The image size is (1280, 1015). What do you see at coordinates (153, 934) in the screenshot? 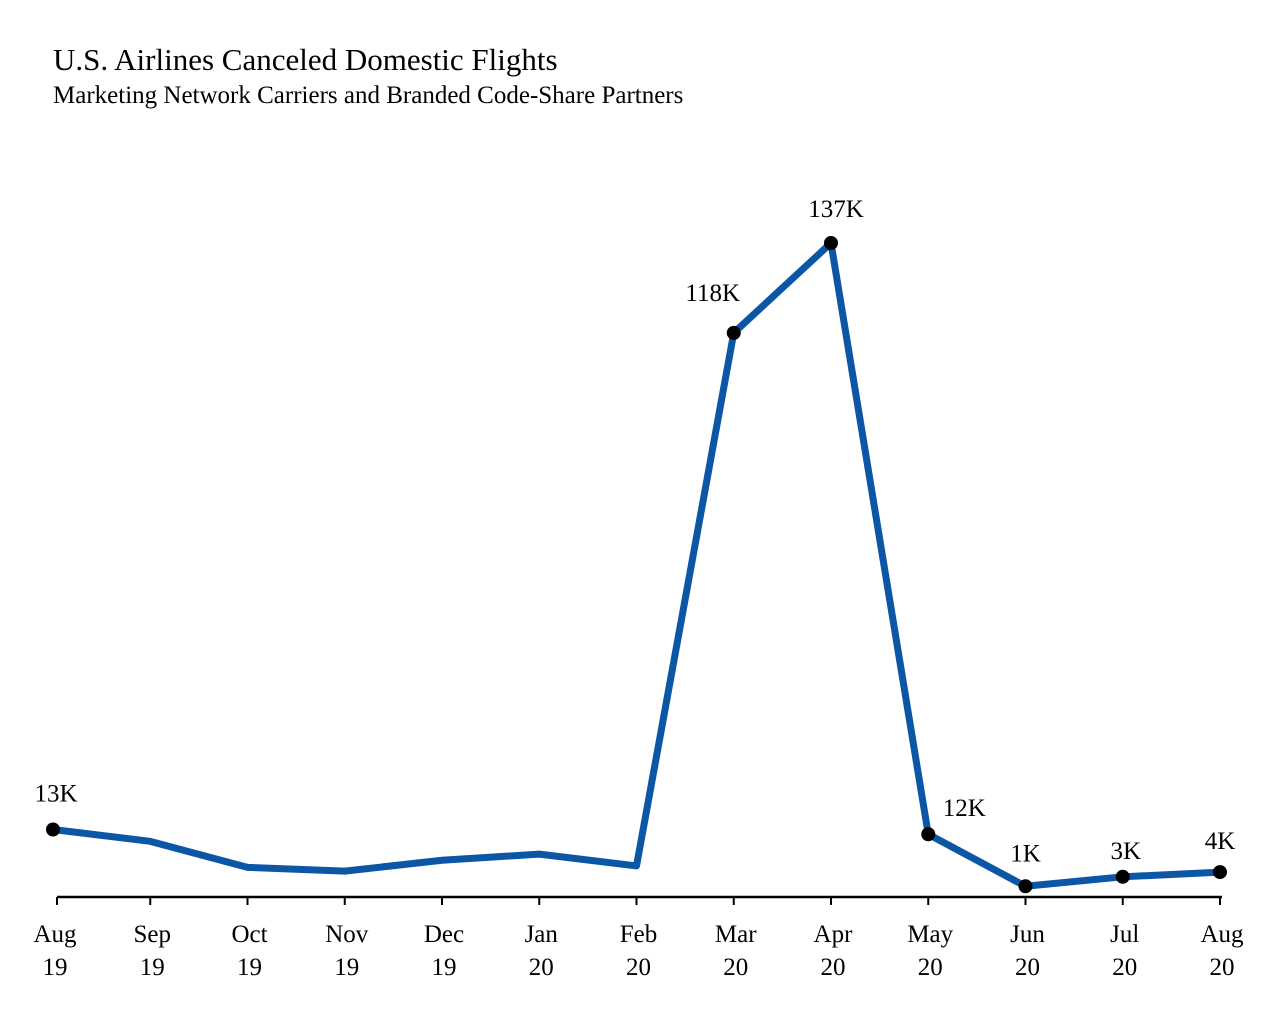
I see `x-tick-label-month: Sep` at bounding box center [153, 934].